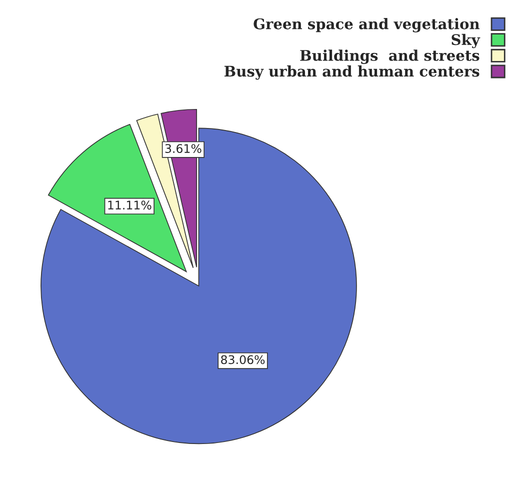 The width and height of the screenshot is (523, 493). What do you see at coordinates (367, 25) in the screenshot?
I see `legend-label: Green space and vegetation` at bounding box center [367, 25].